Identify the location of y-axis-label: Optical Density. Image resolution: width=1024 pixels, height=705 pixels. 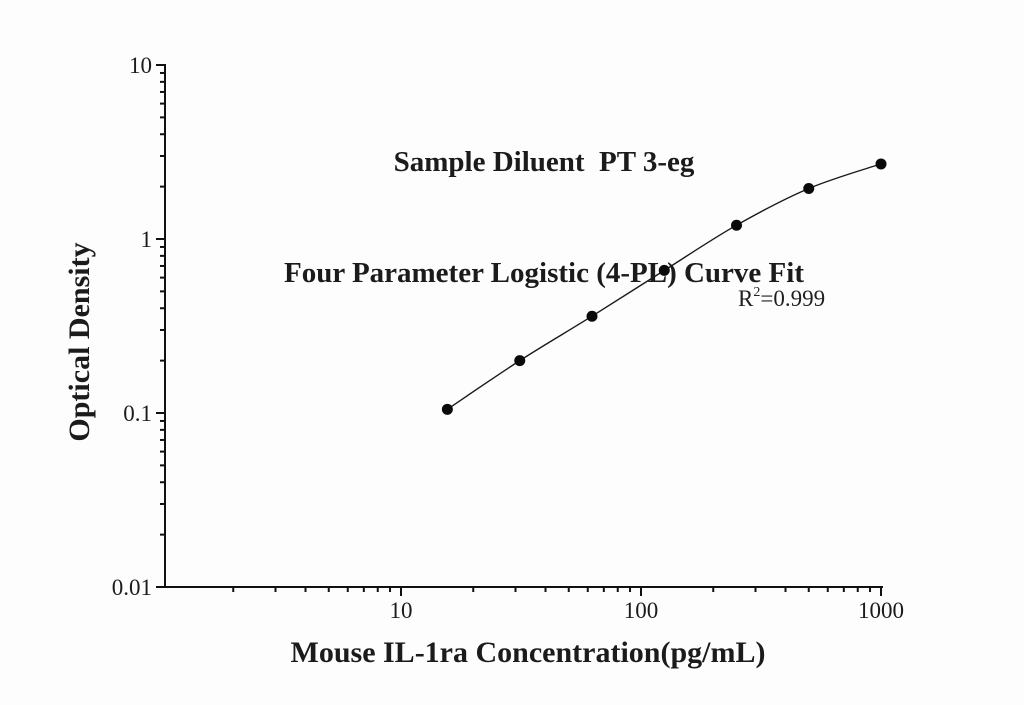
(79, 342).